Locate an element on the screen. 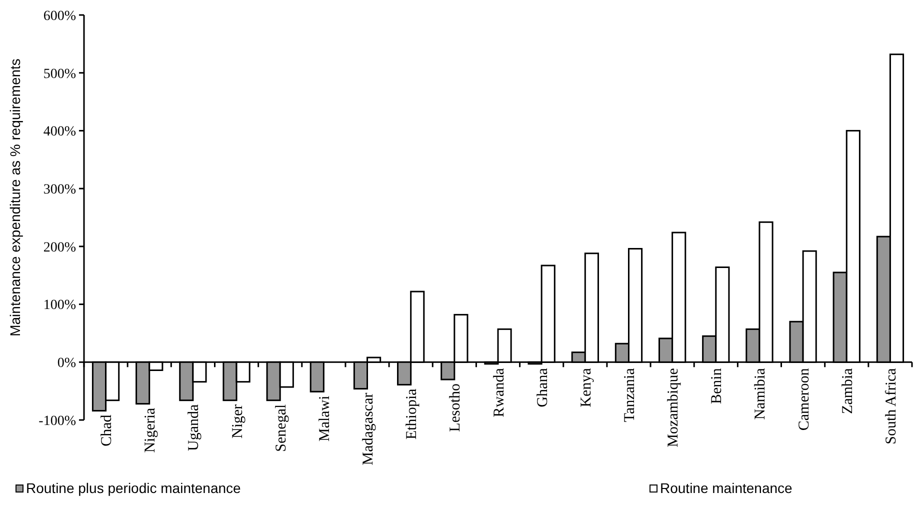 This screenshot has height=505, width=914. x-tick-label: South Africa is located at coordinates (891, 406).